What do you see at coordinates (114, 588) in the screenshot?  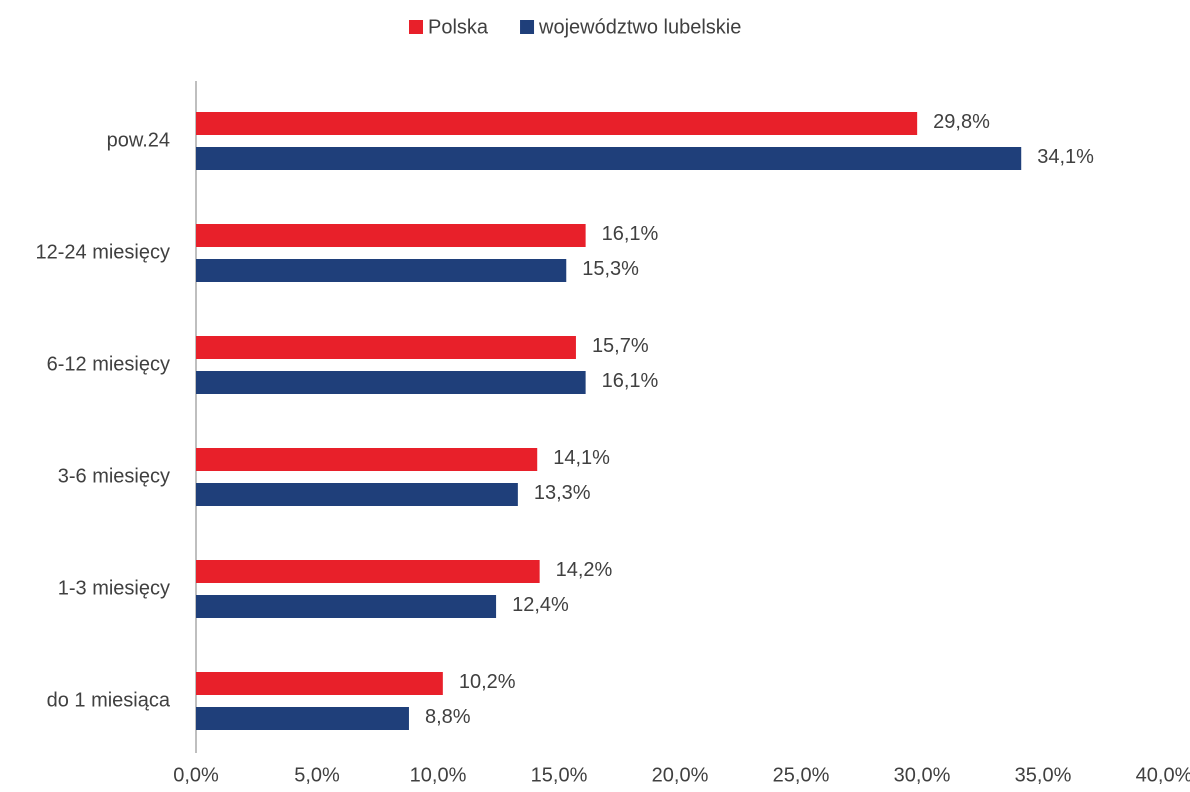 I see `y-tick-label: 1-3 miesięcy` at bounding box center [114, 588].